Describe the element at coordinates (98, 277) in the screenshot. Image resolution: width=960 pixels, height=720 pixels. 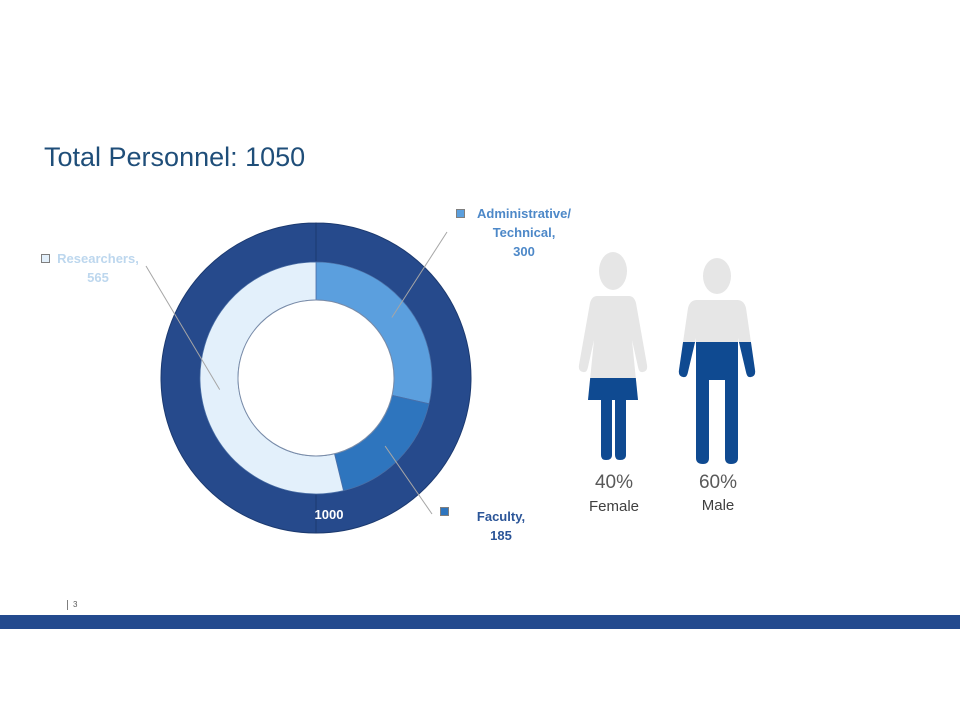
I see `slice-label-line: 565` at that location.